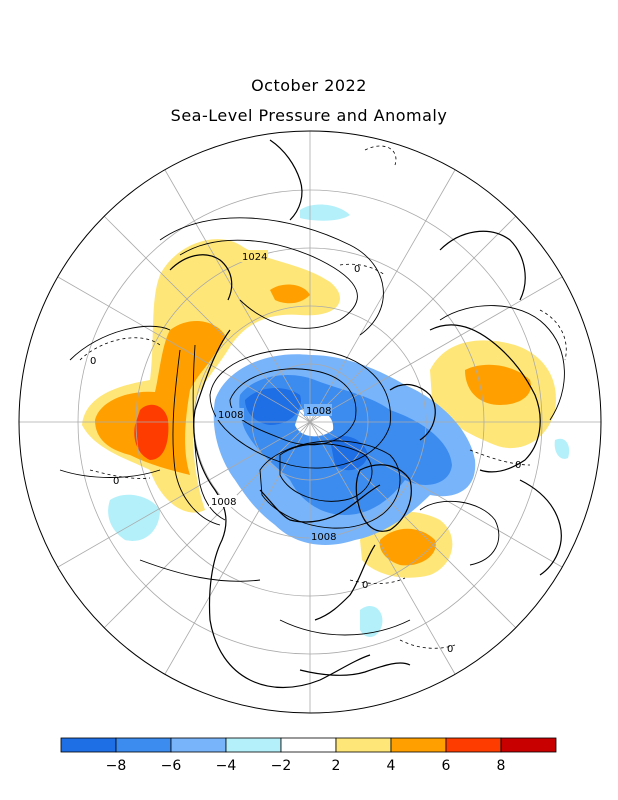 The height and width of the screenshot is (800, 618). Describe the element at coordinates (306, 766) in the screenshot. I see `colorbar-tick-labels: −8 −6 −4 −2 2 4 6 8` at that location.